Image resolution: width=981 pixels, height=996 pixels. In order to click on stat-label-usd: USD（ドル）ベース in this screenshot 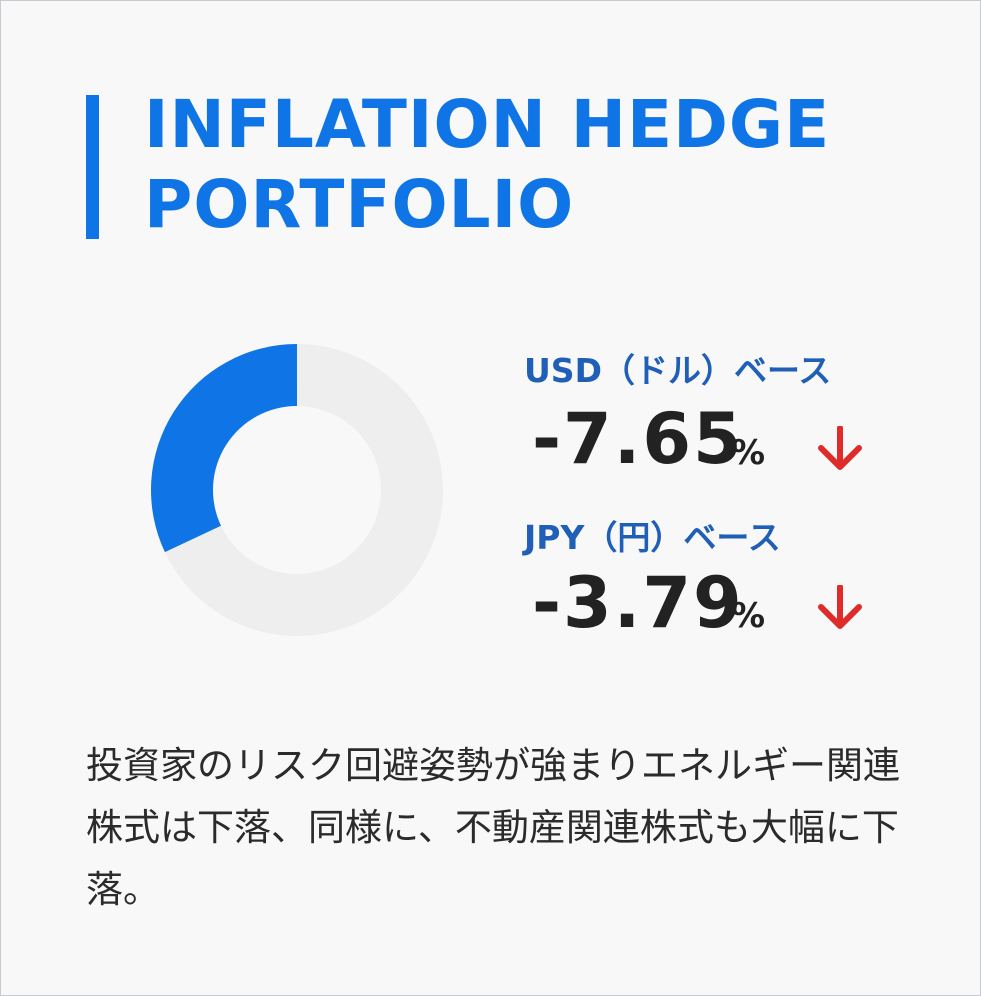, I will do `click(678, 370)`.